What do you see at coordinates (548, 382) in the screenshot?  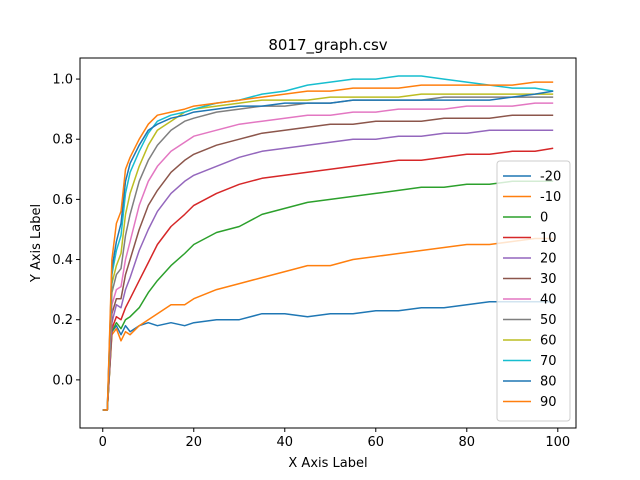 I see `legend-label-80: 80` at bounding box center [548, 382].